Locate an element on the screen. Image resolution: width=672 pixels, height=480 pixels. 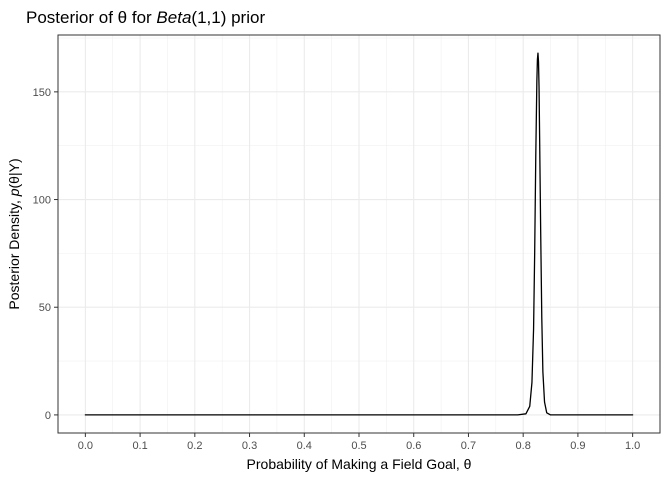
x-tick-label: 0.5 is located at coordinates (358, 446).